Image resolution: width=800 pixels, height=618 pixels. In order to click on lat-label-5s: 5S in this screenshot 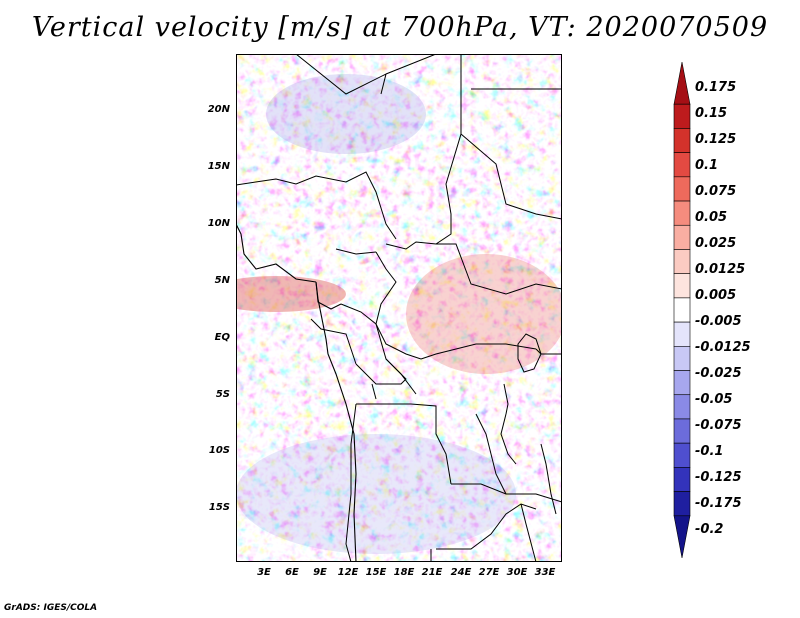, I will do `click(222, 394)`.